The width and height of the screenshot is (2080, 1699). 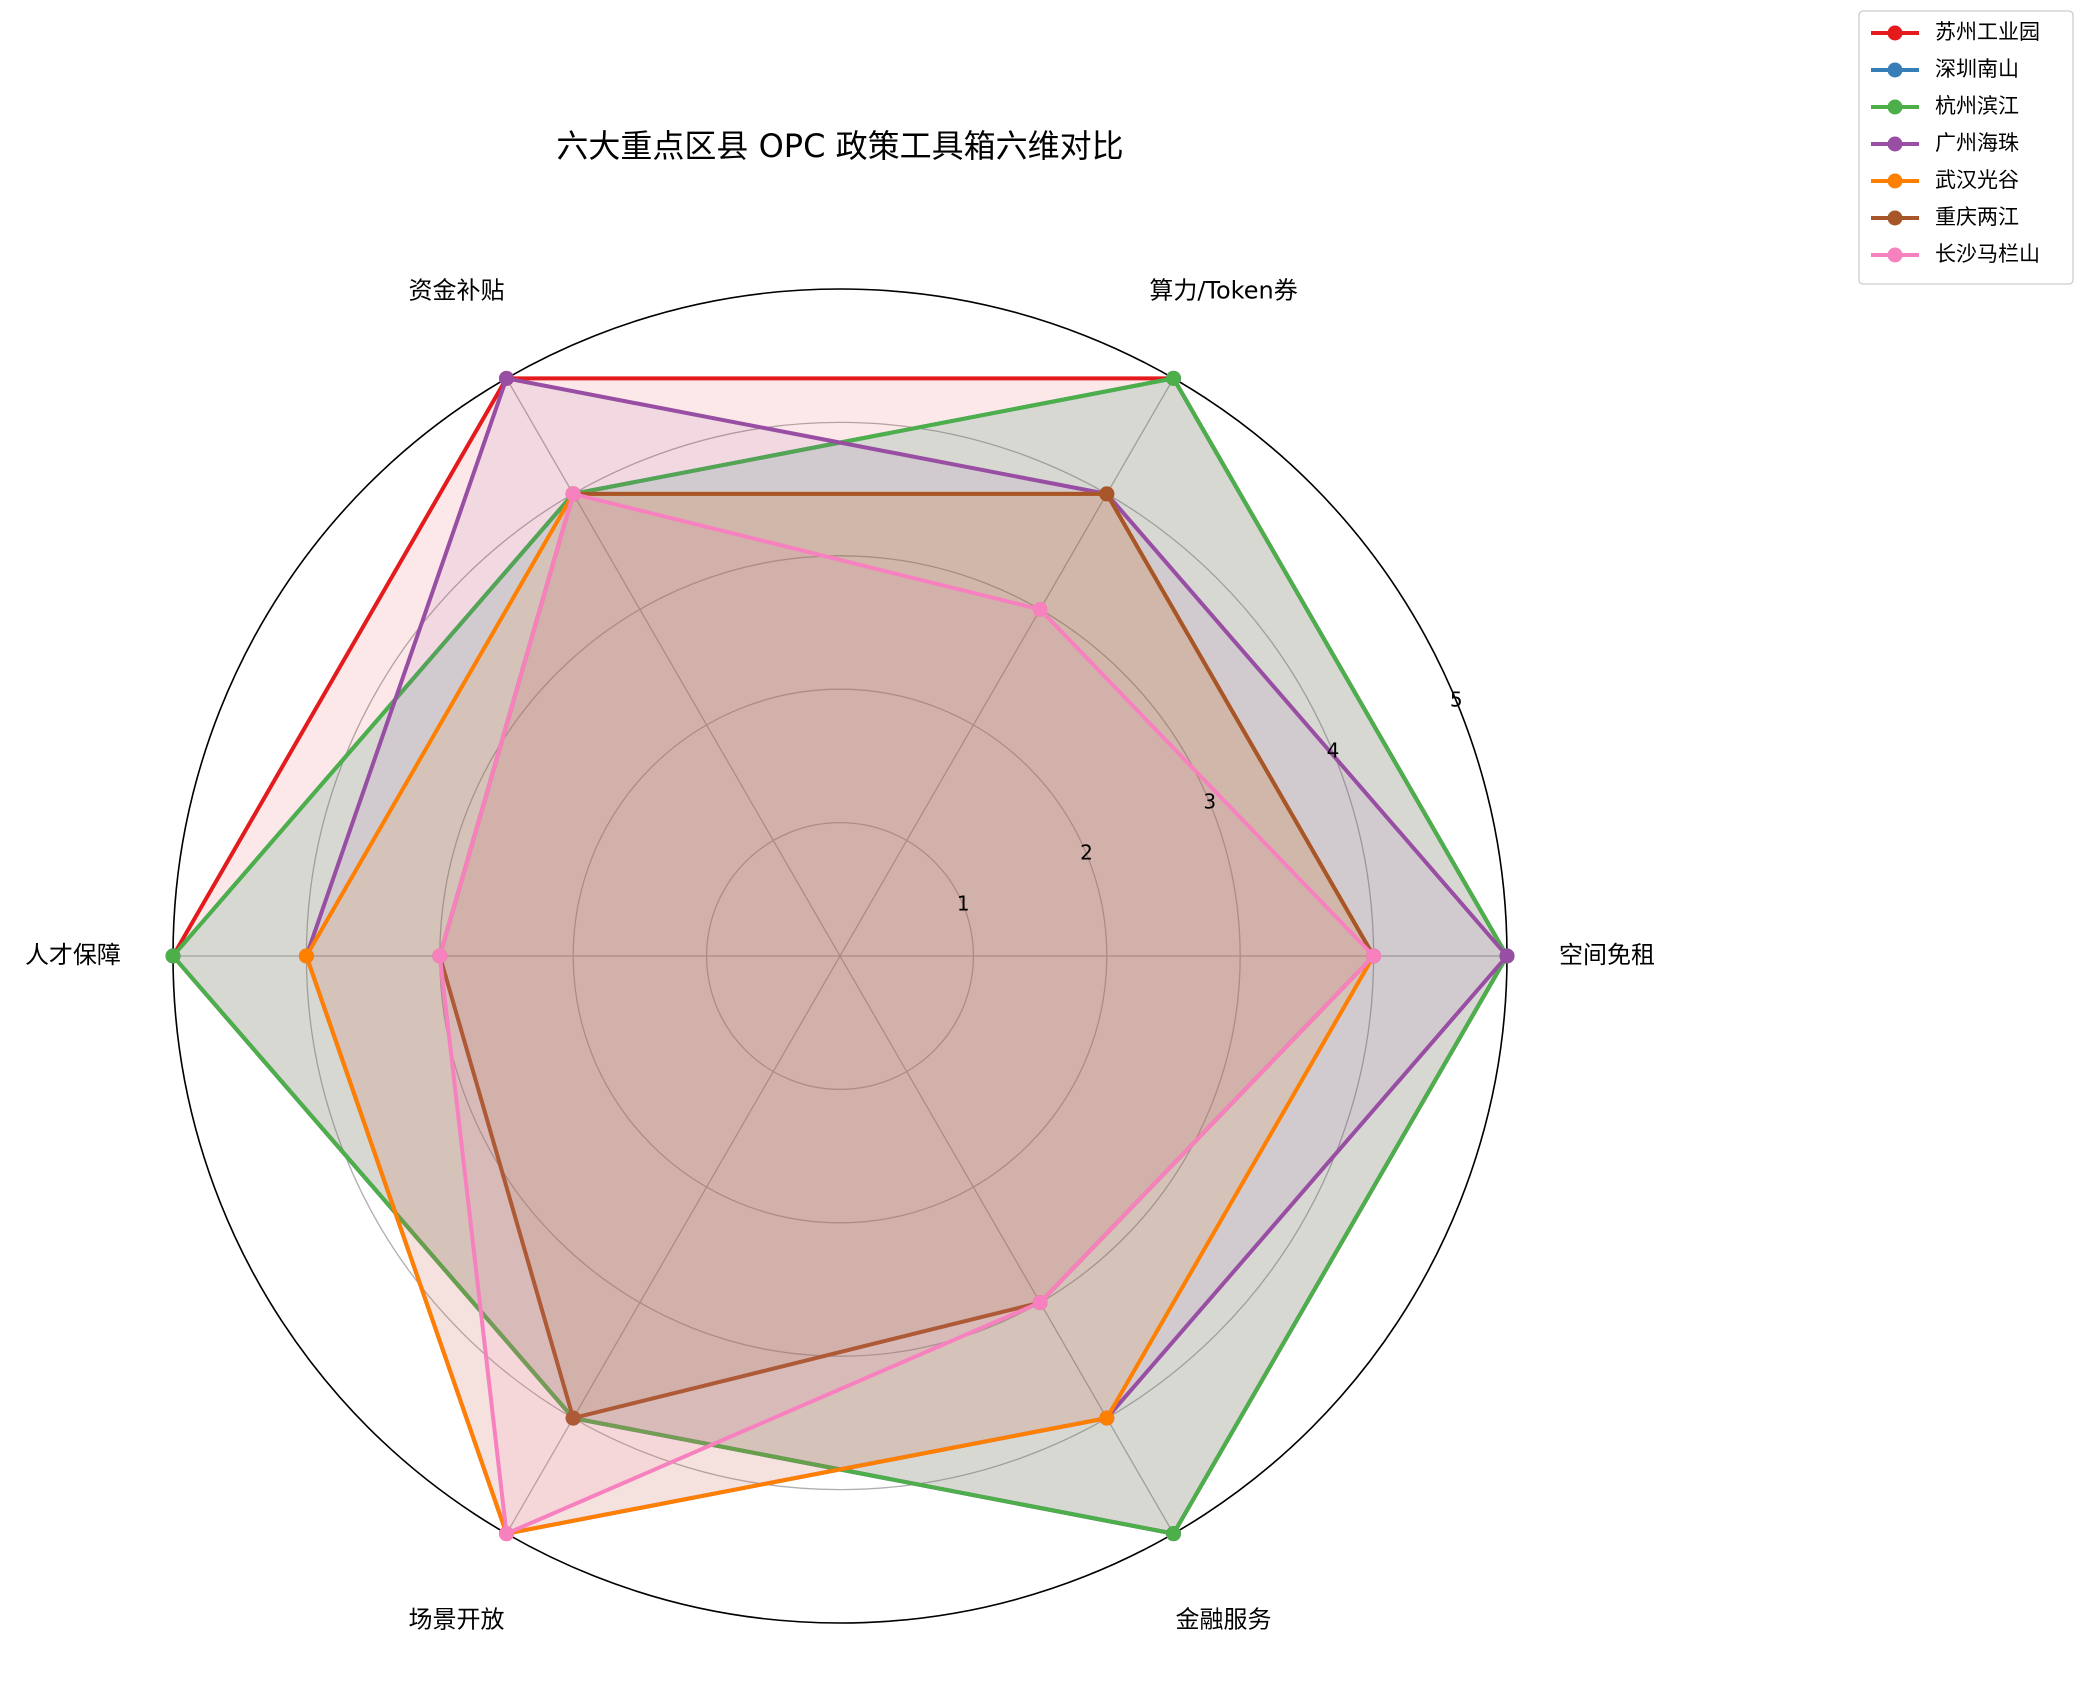 I want to click on r-tick-label: 1, so click(x=963, y=903).